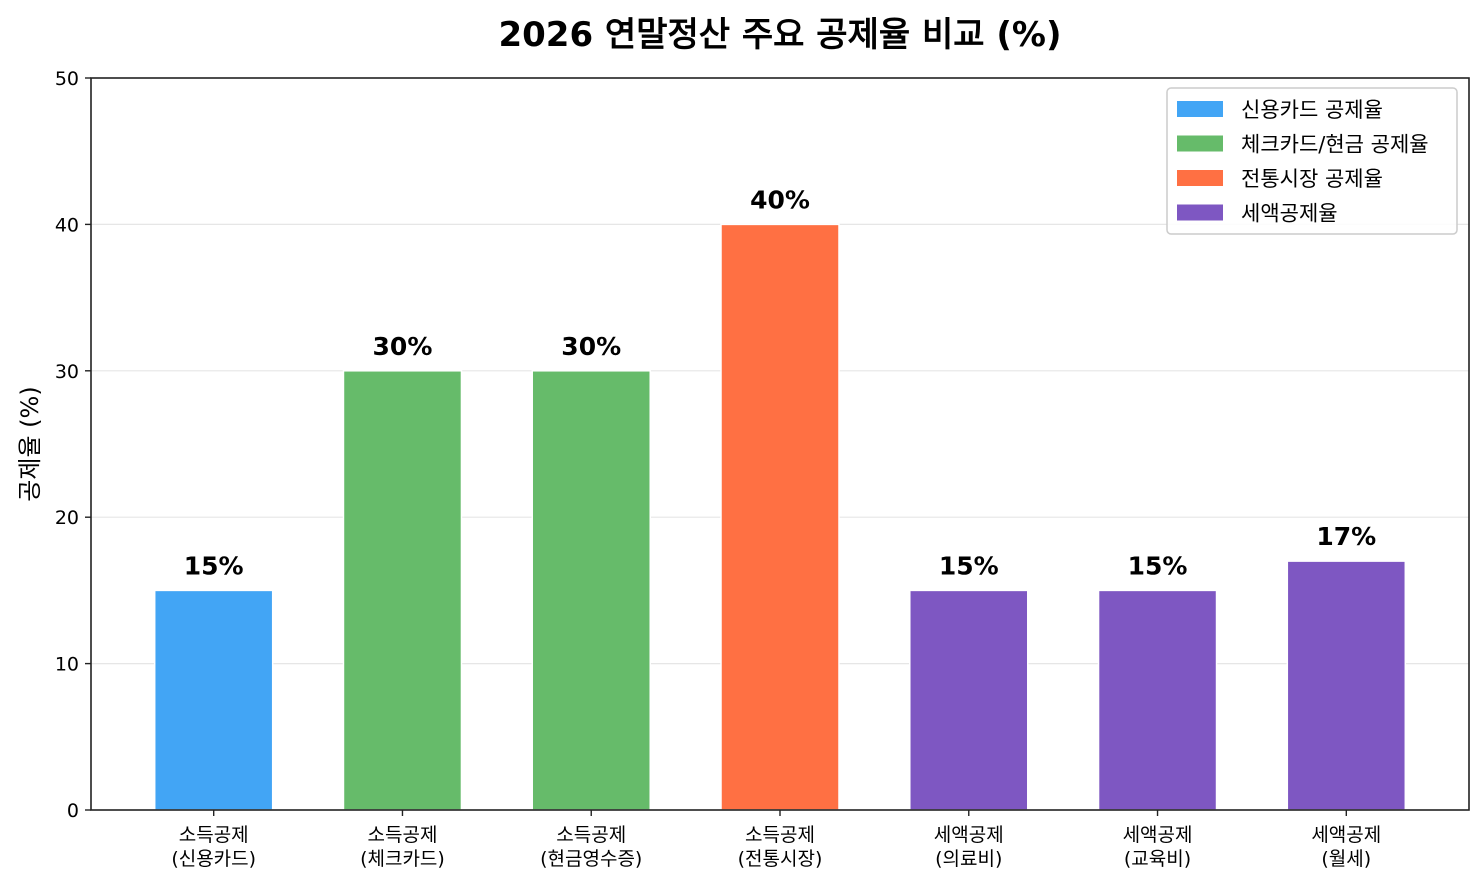 The height and width of the screenshot is (884, 1484). What do you see at coordinates (780, 859) in the screenshot?
I see `x-tick-label: (전통시장)` at bounding box center [780, 859].